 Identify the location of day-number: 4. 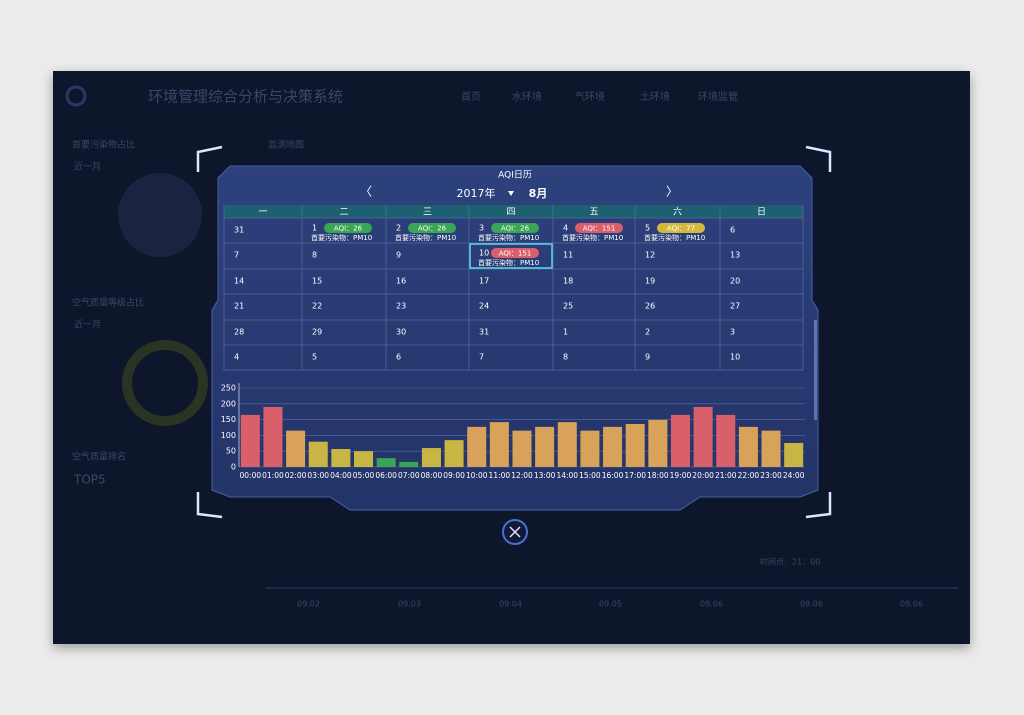
(236, 357).